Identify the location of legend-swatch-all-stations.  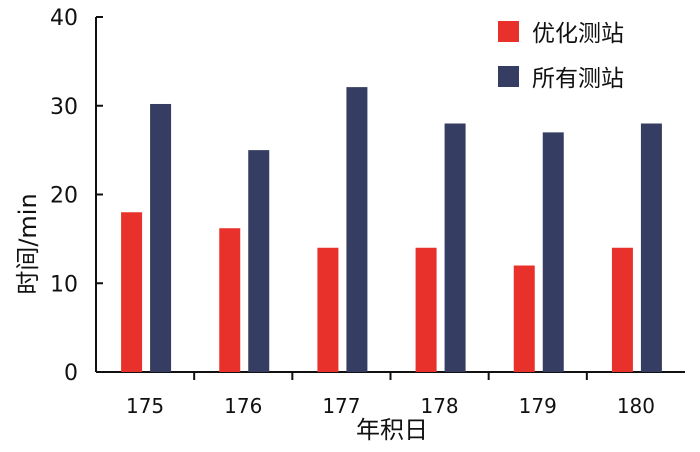
(508, 76).